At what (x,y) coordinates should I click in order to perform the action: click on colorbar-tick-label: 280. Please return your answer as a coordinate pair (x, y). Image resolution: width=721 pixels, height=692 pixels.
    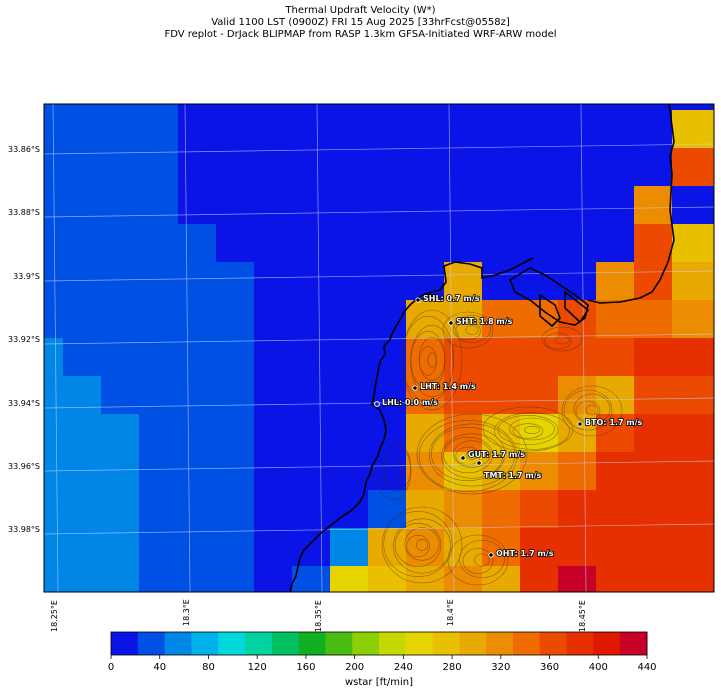
    Looking at the image, I should click on (452, 667).